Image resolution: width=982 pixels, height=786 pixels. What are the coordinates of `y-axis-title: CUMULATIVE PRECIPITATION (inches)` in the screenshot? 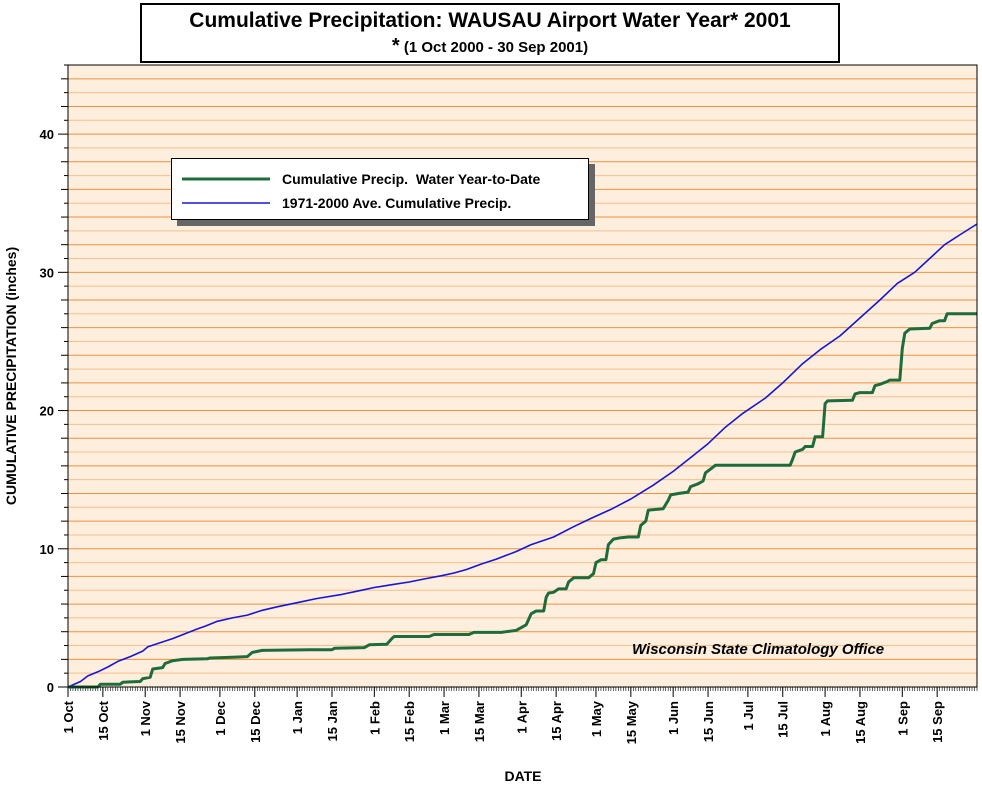 It's located at (11, 376).